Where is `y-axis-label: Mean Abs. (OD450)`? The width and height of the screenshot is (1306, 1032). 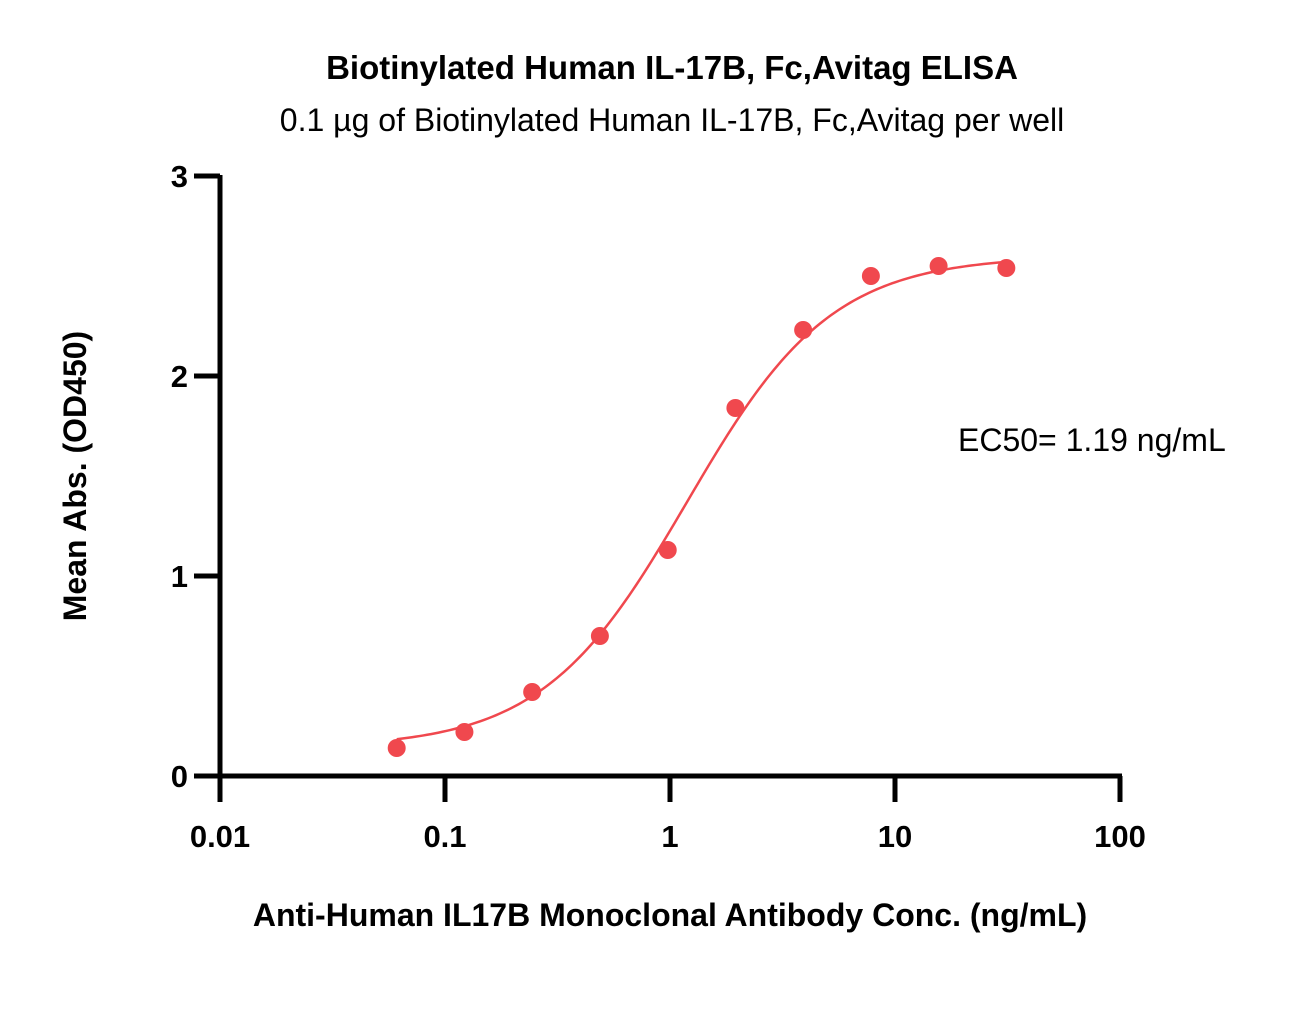 y-axis-label: Mean Abs. (OD450) is located at coordinates (75, 476).